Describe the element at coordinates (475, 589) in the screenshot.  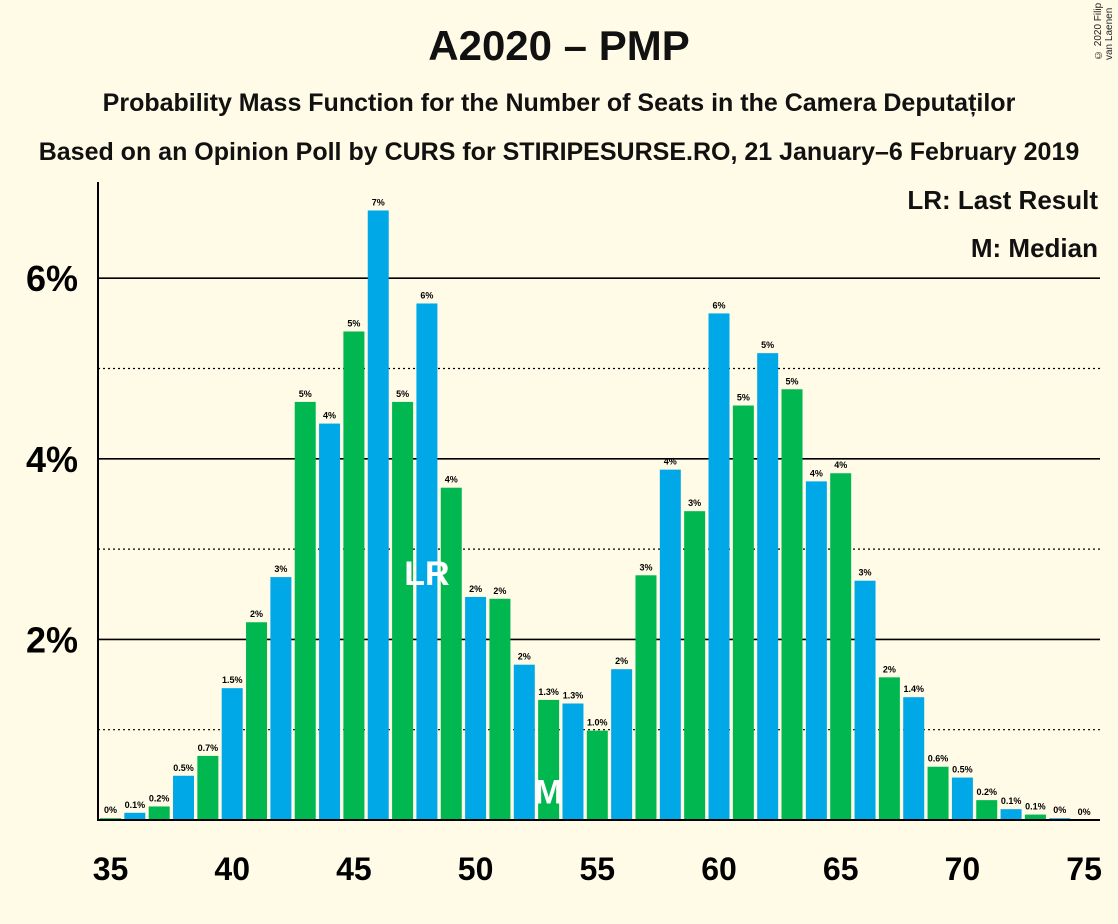
I see `data-label-seat-50: 2%` at that location.